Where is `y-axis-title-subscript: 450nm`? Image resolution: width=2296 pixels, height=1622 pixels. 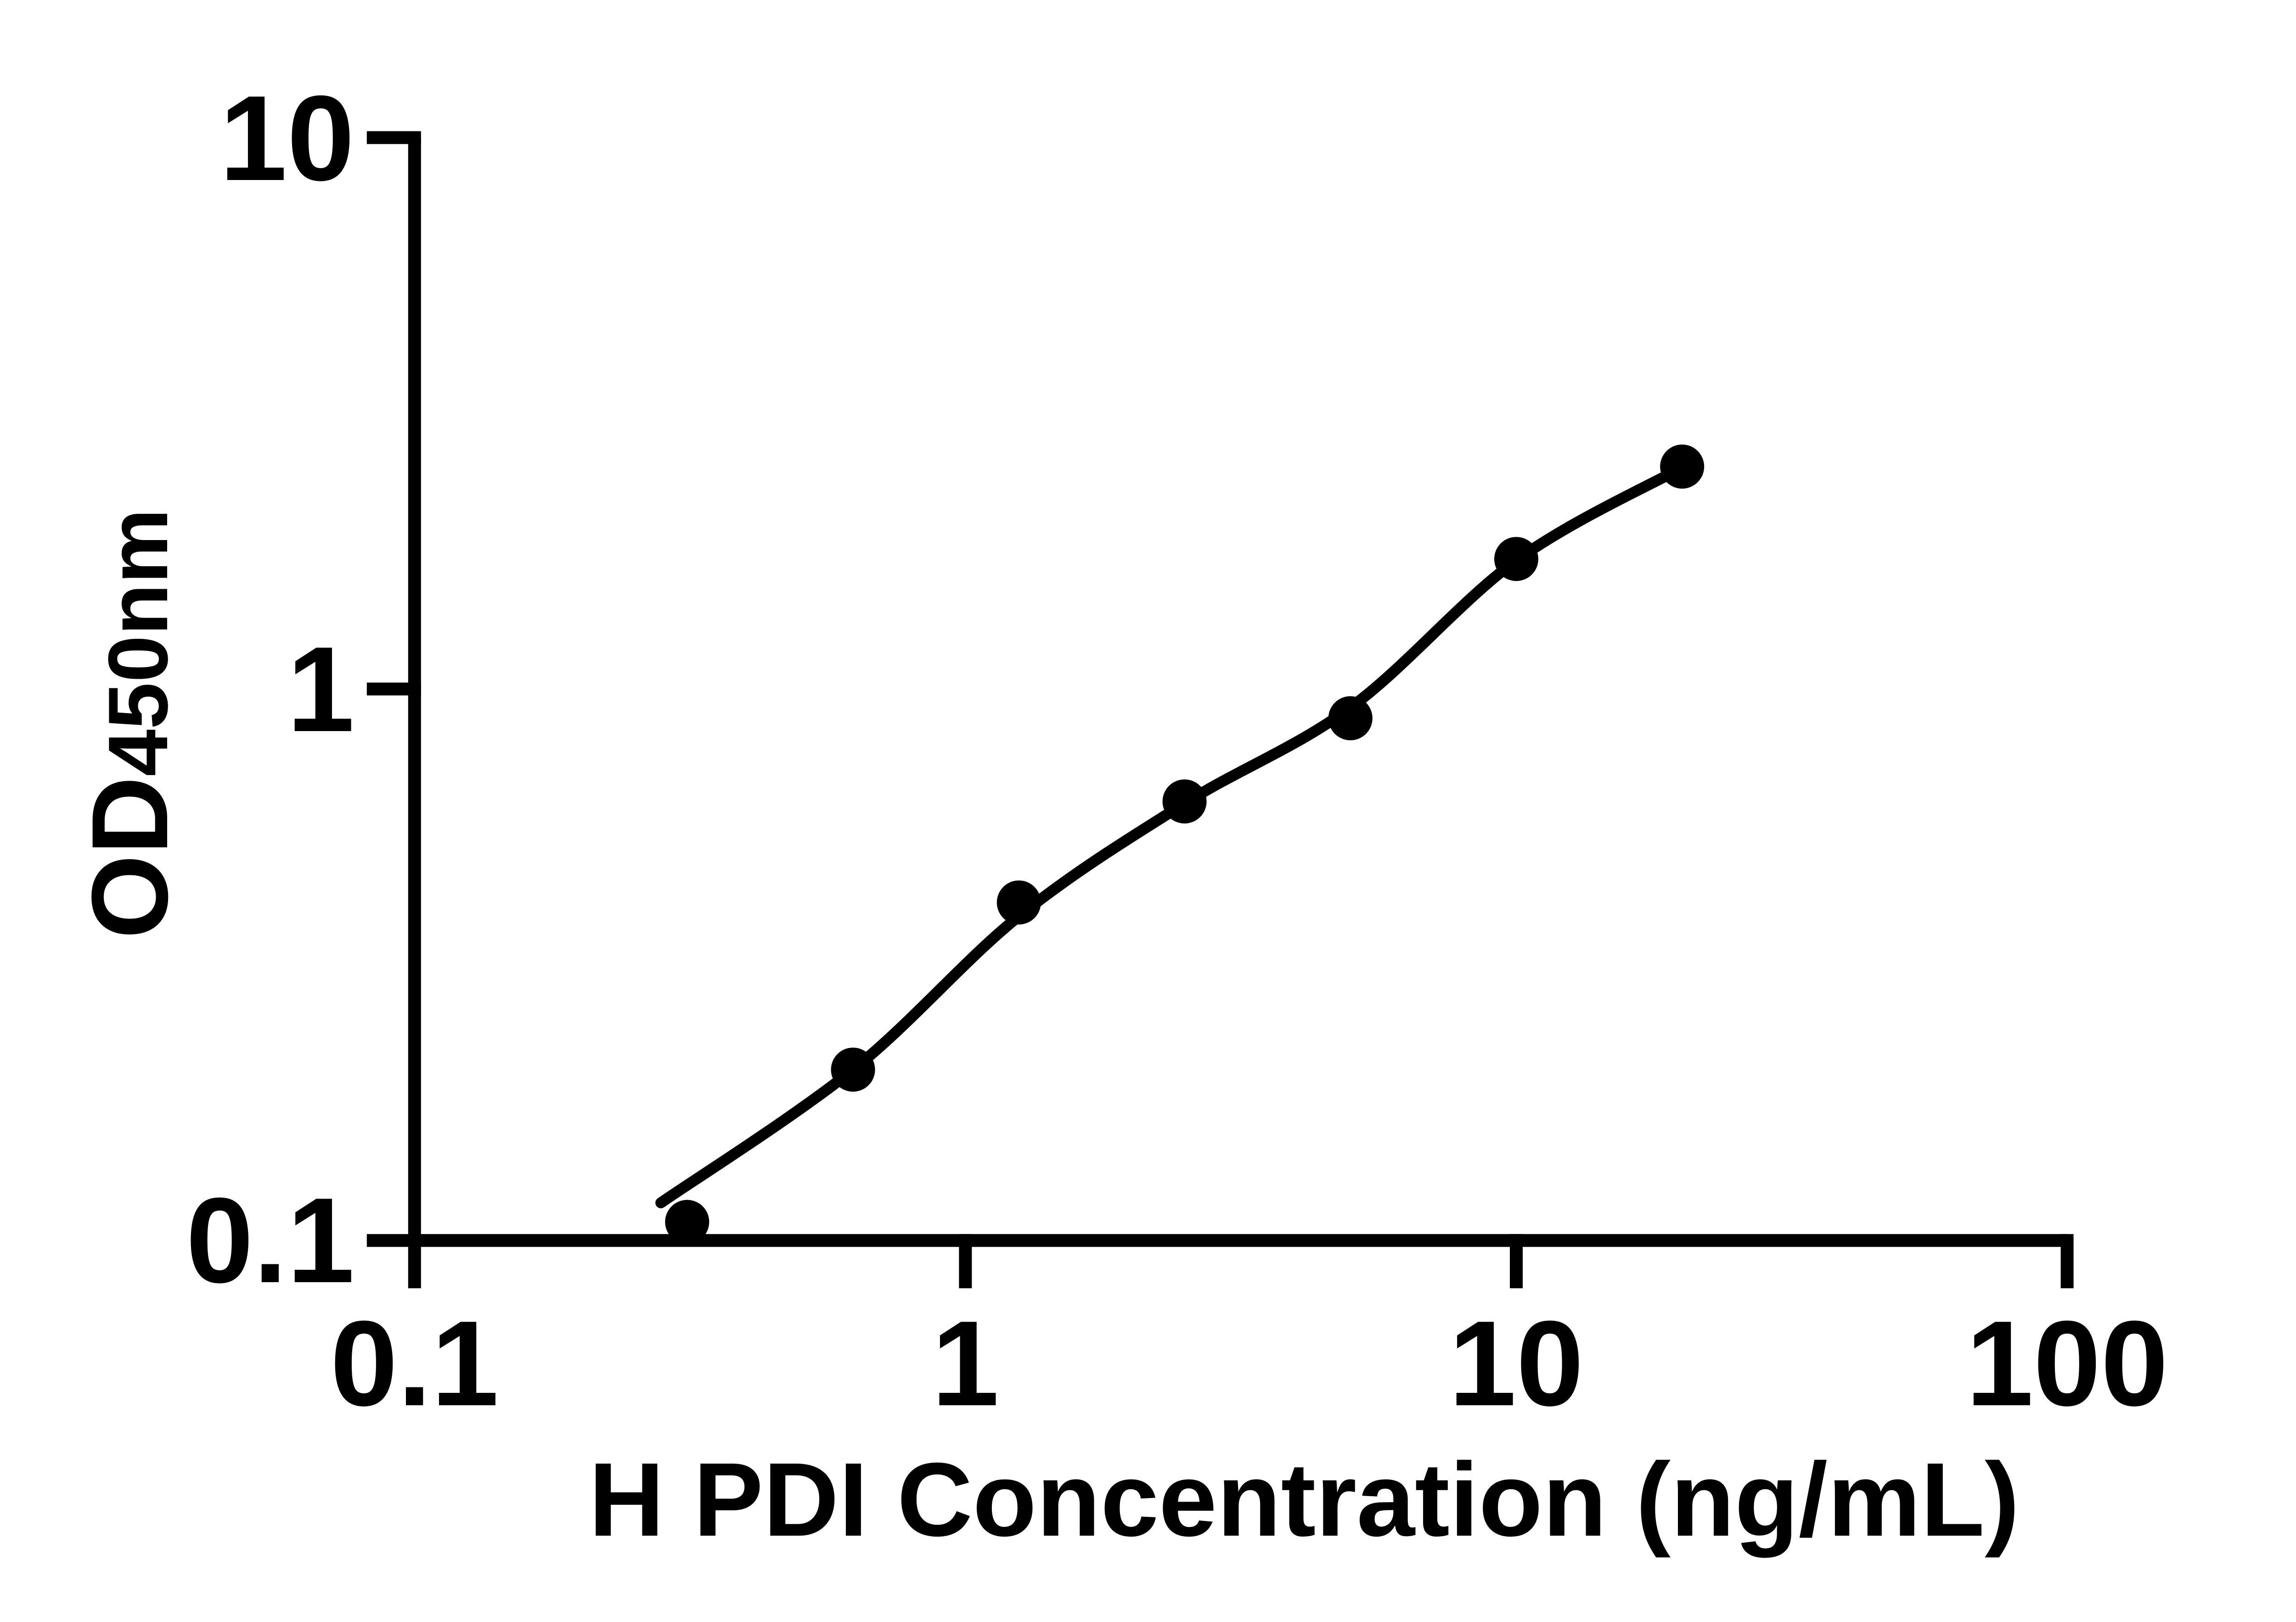
y-axis-title-subscript: 450nm is located at coordinates (138, 643).